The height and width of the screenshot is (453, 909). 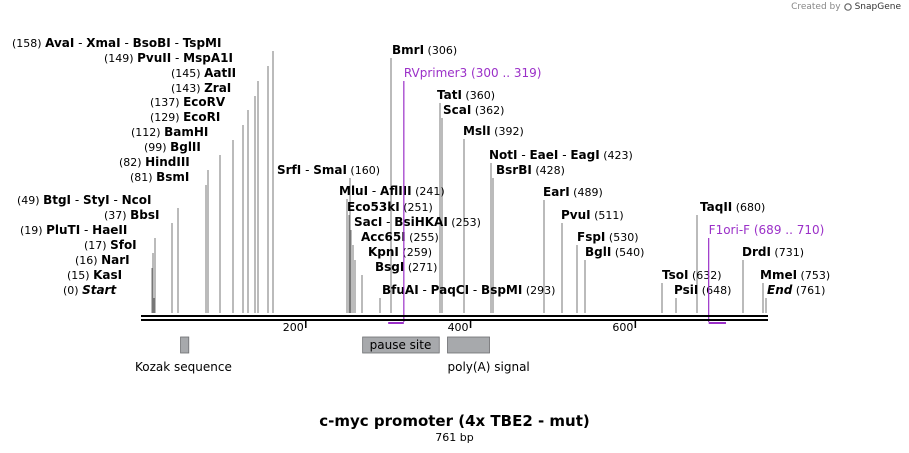 What do you see at coordinates (99, 290) in the screenshot?
I see `enzyme-name: Start` at bounding box center [99, 290].